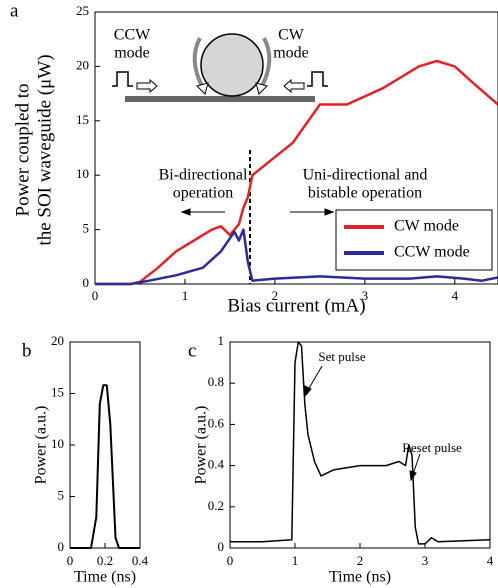 This screenshot has height=588, width=498. Describe the element at coordinates (432, 447) in the screenshot. I see `annotation: Reset pulse` at that location.